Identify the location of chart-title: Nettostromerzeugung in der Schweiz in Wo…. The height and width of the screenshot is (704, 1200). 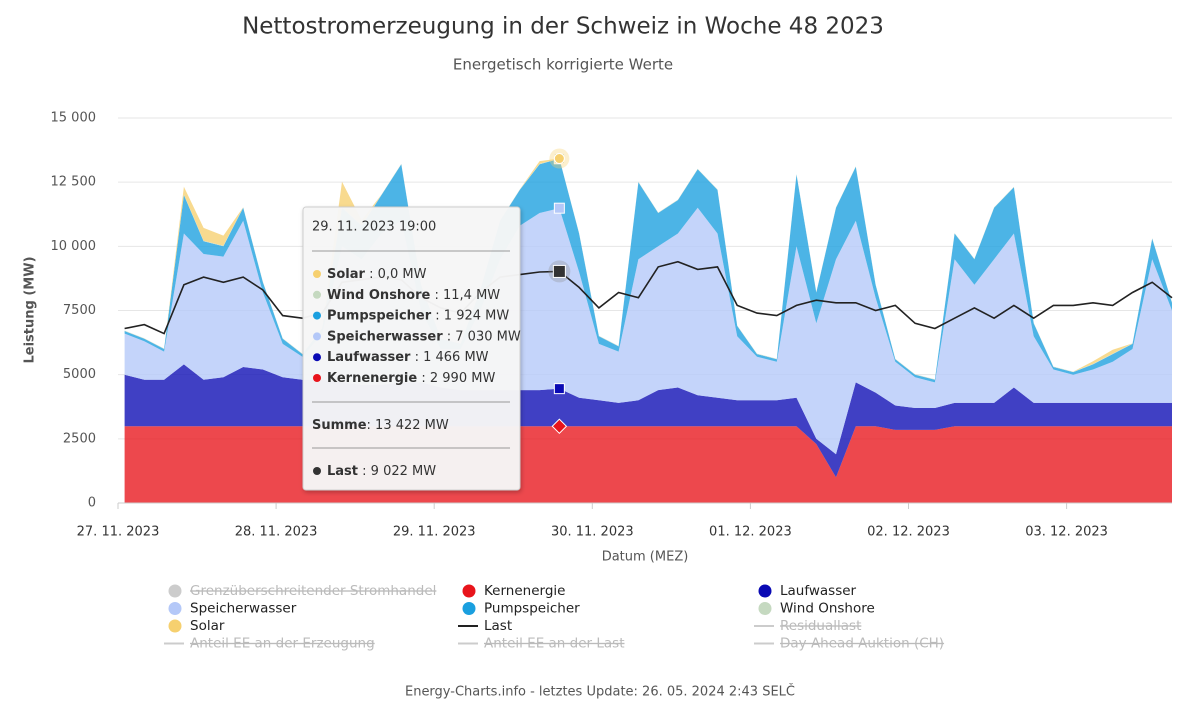
(563, 27).